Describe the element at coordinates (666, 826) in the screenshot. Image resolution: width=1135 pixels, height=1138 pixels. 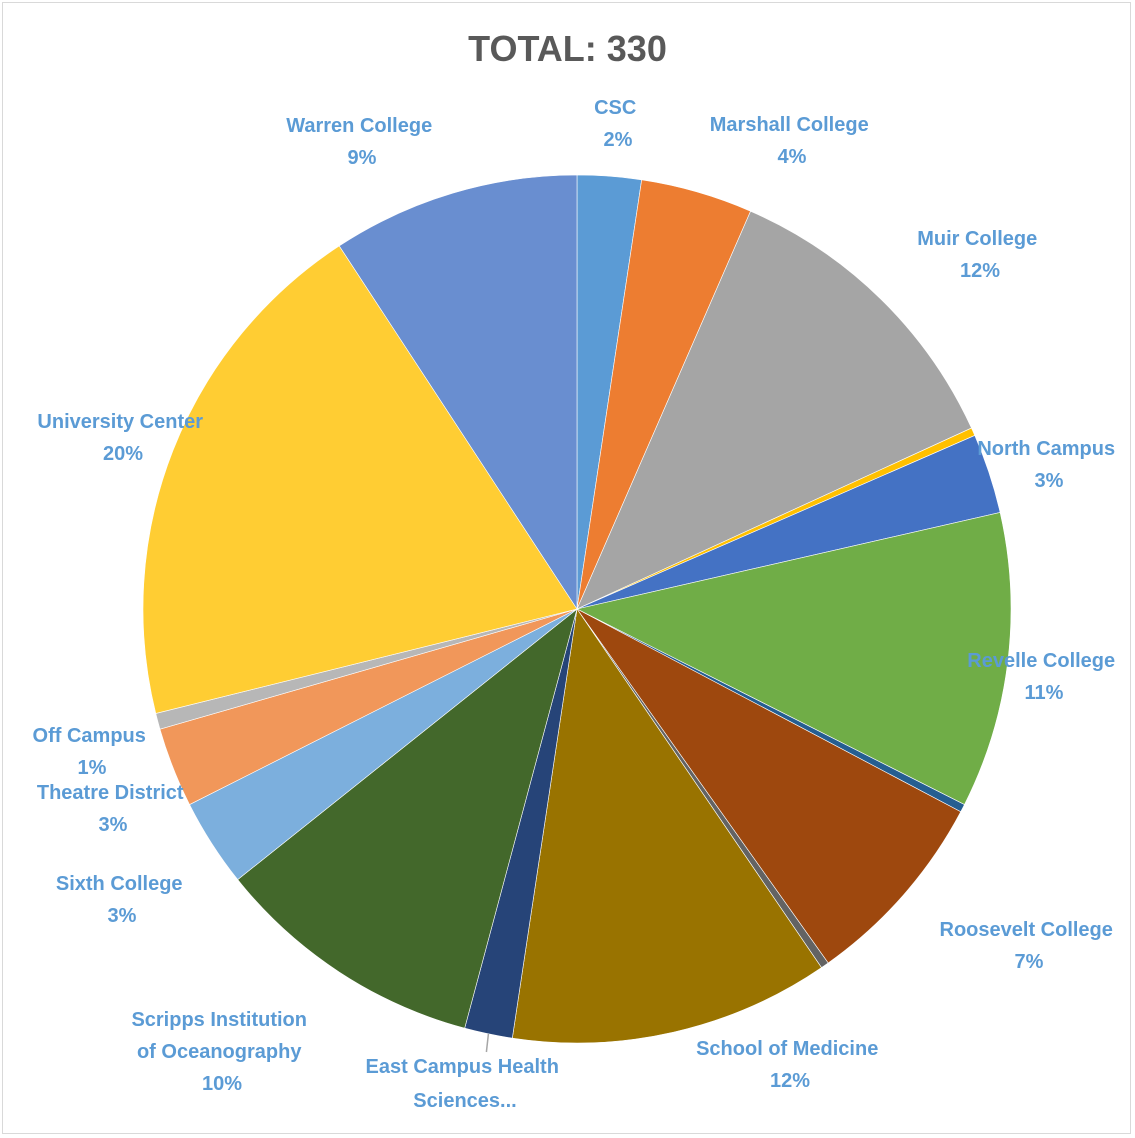
I see `pie-slice-school-of-medicine` at that location.